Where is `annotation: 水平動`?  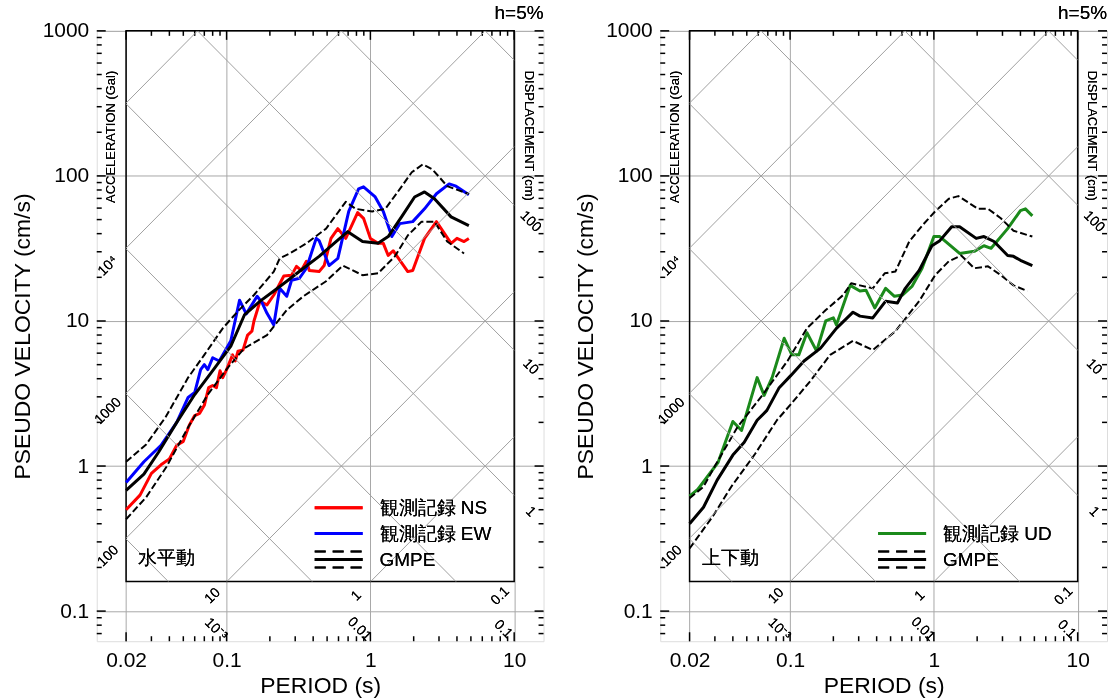
annotation: 水平動 is located at coordinates (167, 557).